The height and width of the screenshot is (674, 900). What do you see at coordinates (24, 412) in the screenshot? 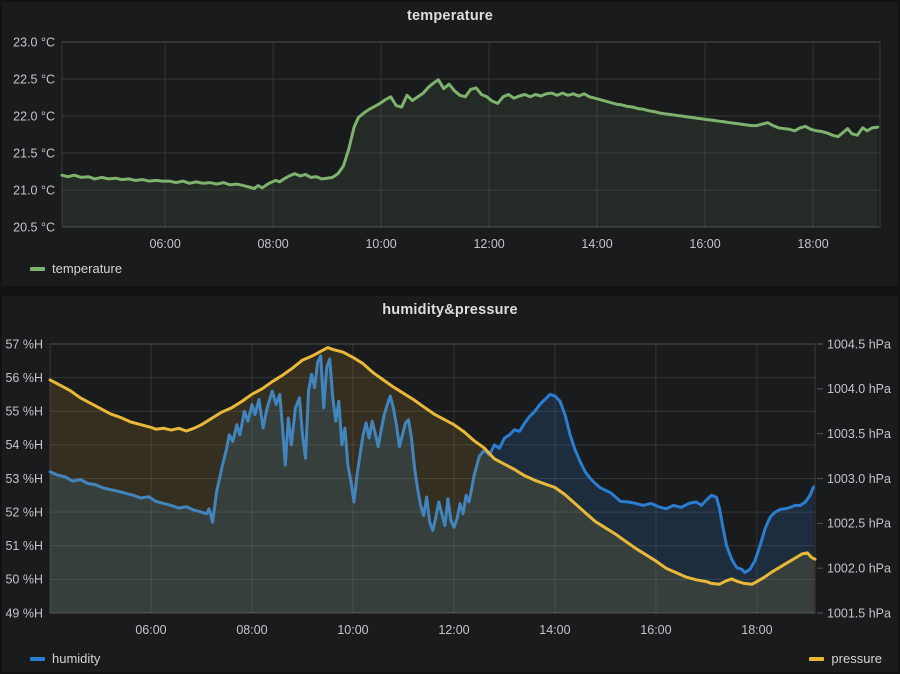
I see `y-axis-left-label: 55 %H` at bounding box center [24, 412].